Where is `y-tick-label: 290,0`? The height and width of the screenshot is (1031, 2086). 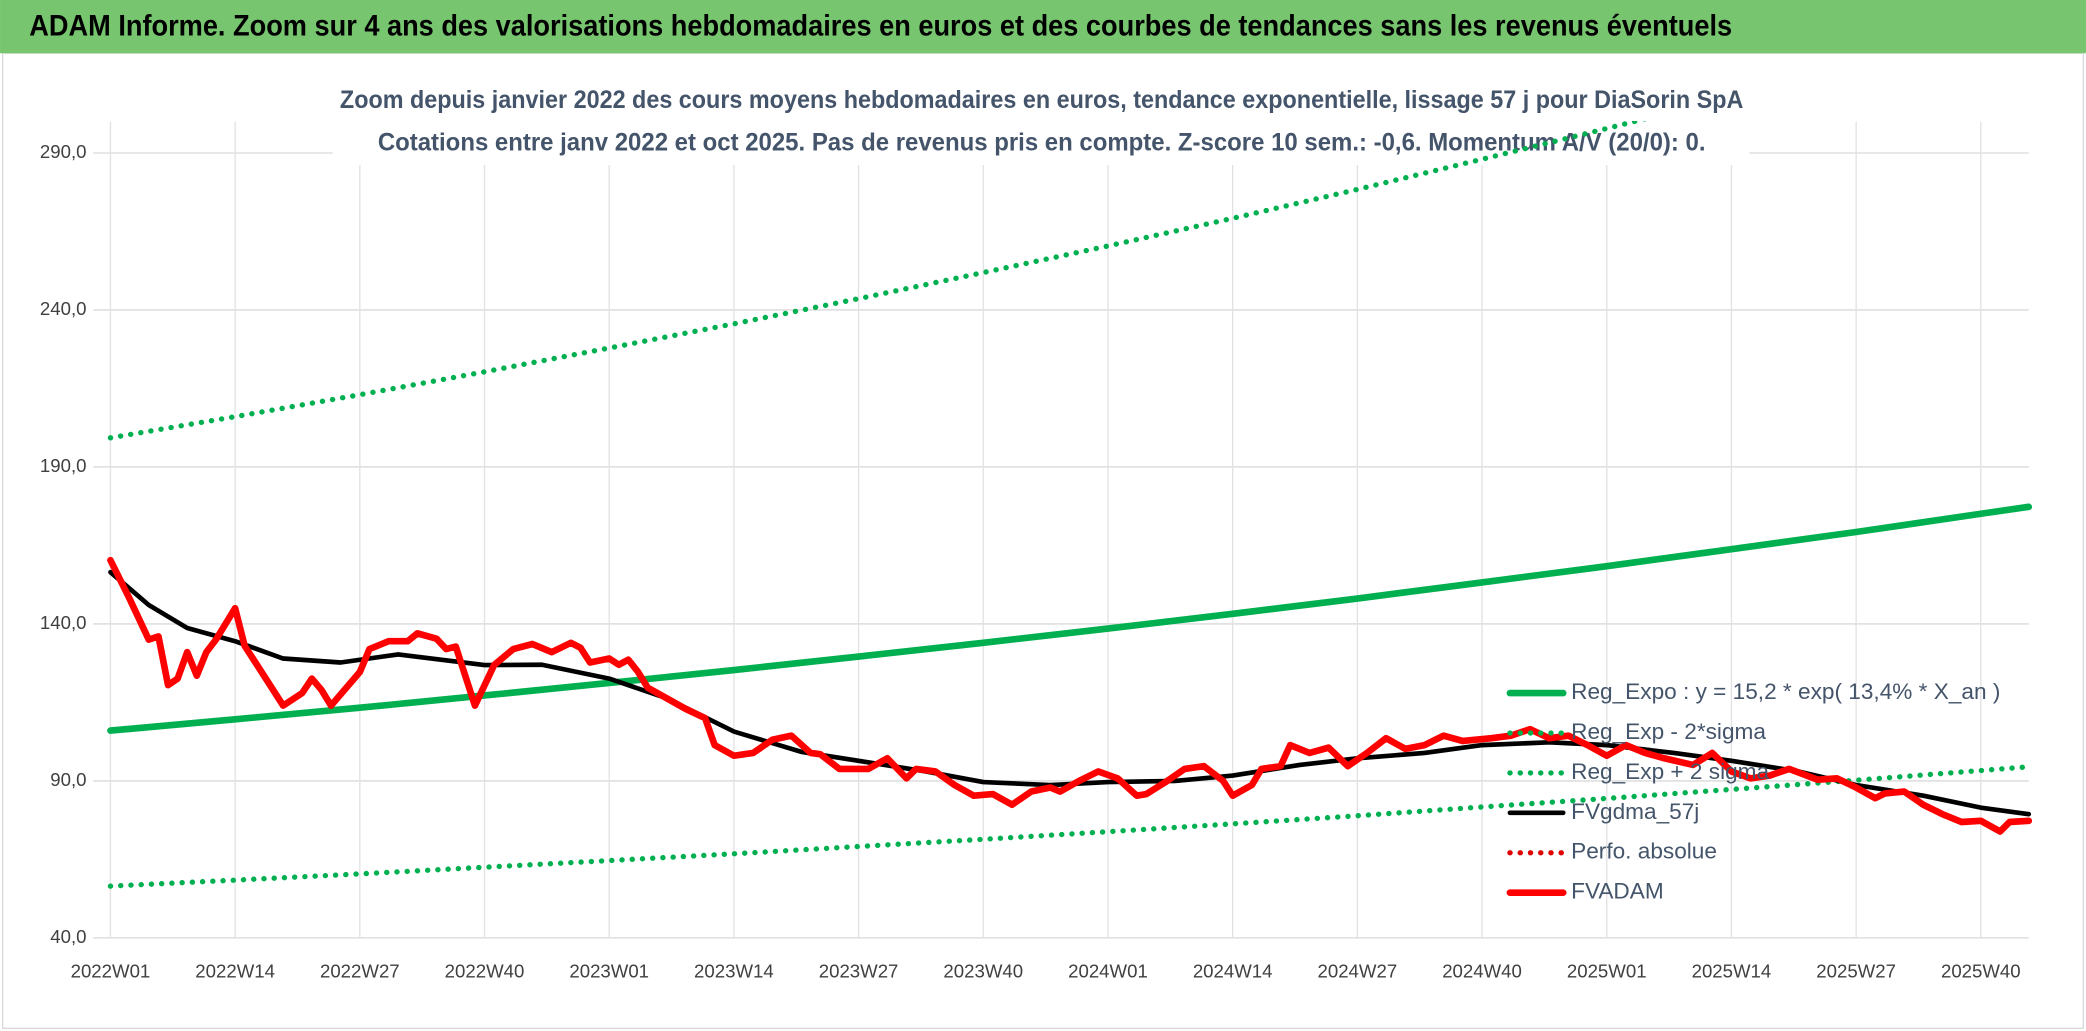
y-tick-label: 290,0 is located at coordinates (63, 151).